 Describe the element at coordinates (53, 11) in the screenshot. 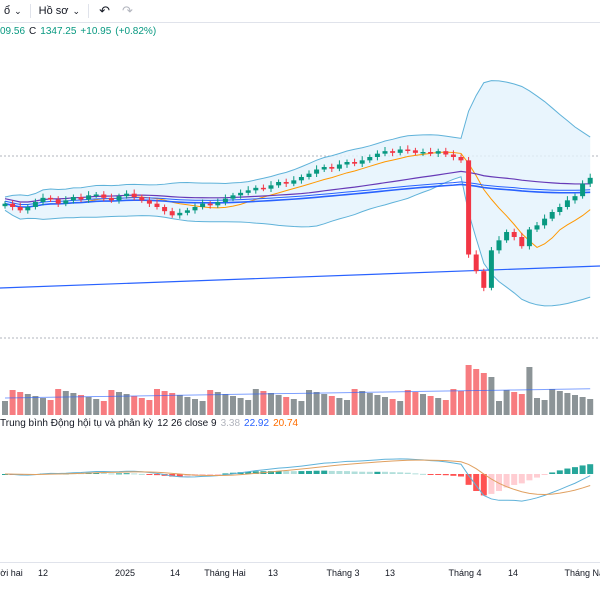

I see `profile-dropdown-label: Hồ sơ` at that location.